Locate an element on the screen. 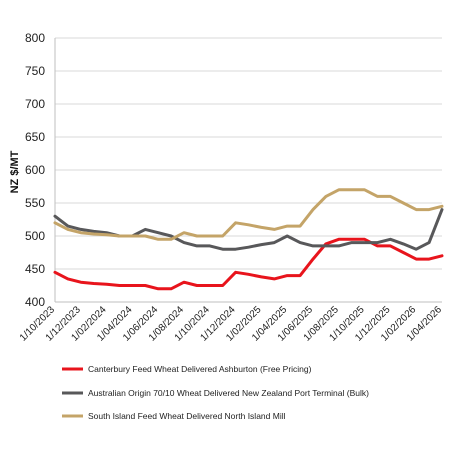 Image resolution: width=450 pixels, height=455 pixels. y-tick-label: 400 is located at coordinates (35, 302).